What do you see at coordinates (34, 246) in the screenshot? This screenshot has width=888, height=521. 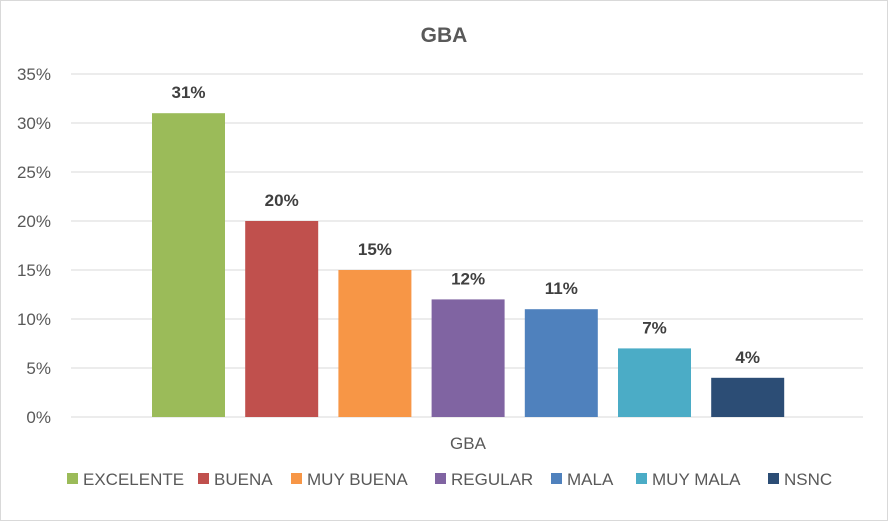 I see `y-axis-ticks: 0% 5% 10% 15% 20% 25% 30% 35%` at bounding box center [34, 246].